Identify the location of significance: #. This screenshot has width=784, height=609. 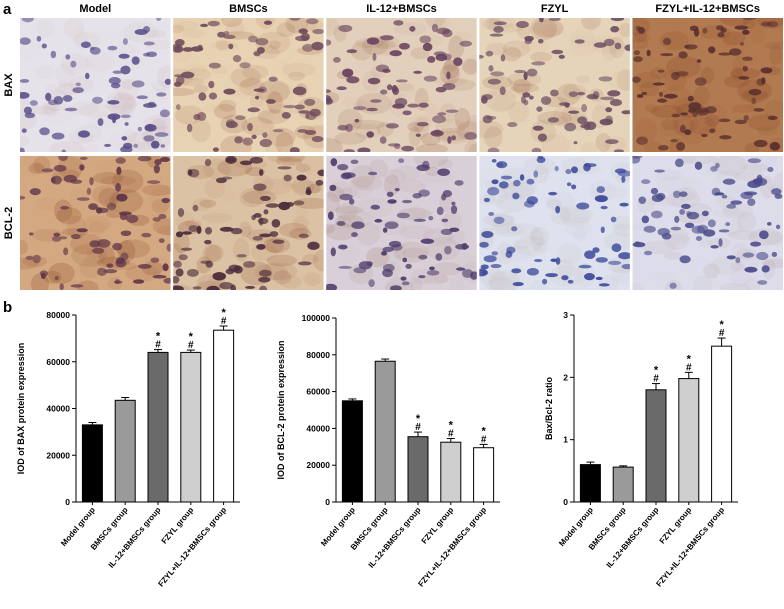
(451, 434).